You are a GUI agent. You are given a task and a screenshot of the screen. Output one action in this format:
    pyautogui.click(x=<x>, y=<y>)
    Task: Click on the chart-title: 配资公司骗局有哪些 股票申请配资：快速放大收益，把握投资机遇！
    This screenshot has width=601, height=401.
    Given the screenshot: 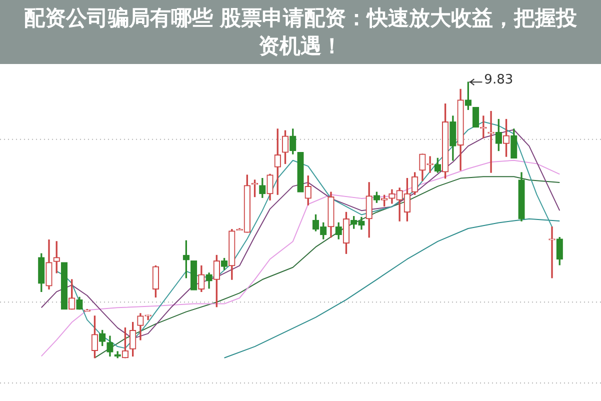 What is the action you would take?
    pyautogui.click(x=300, y=32)
    